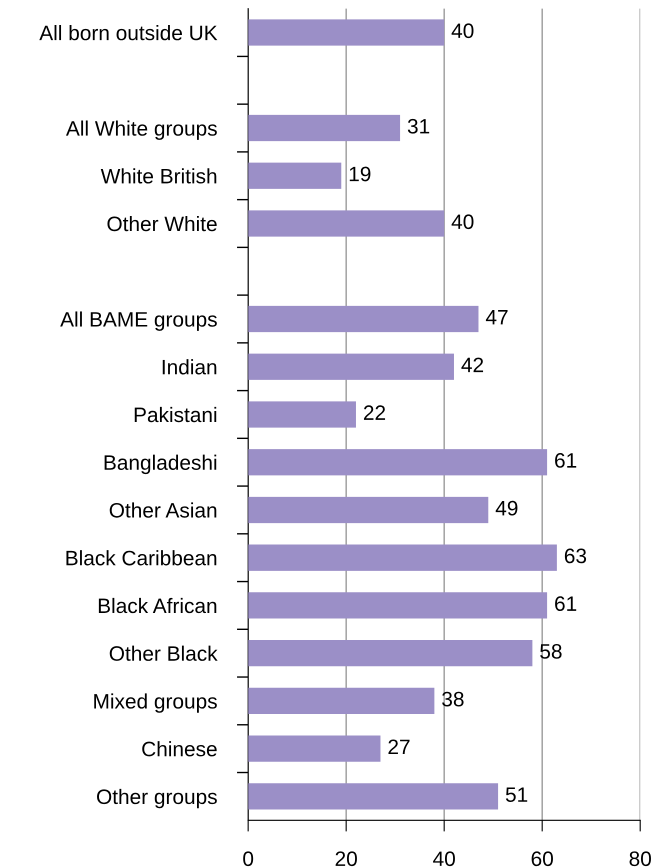 Image resolution: width=660 pixels, height=868 pixels. I want to click on data-label: 58, so click(551, 651).